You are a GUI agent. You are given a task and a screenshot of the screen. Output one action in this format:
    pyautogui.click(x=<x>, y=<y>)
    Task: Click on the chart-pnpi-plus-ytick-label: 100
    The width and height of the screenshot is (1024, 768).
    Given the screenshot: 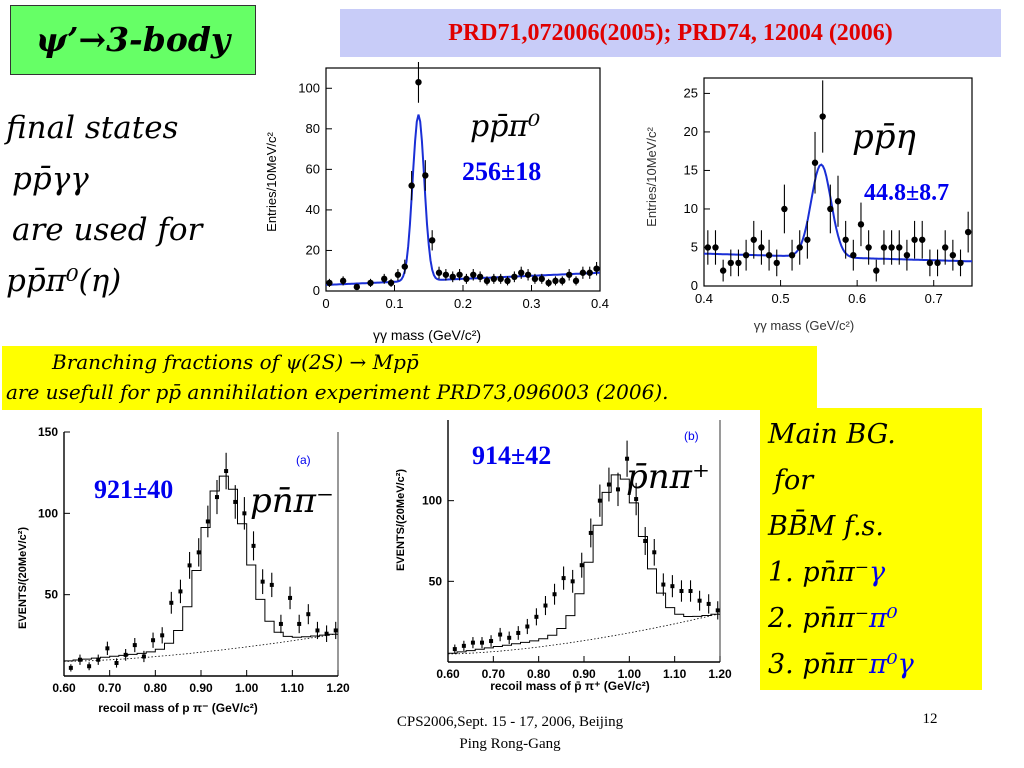 What is the action you would take?
    pyautogui.click(x=432, y=501)
    